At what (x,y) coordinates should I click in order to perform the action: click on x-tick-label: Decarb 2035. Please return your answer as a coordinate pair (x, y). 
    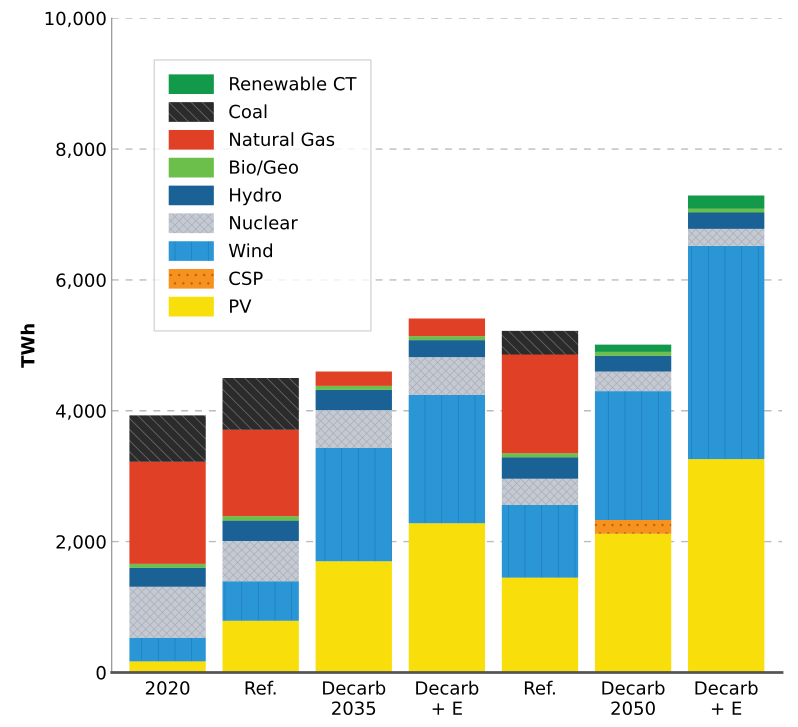
    Looking at the image, I should click on (354, 698).